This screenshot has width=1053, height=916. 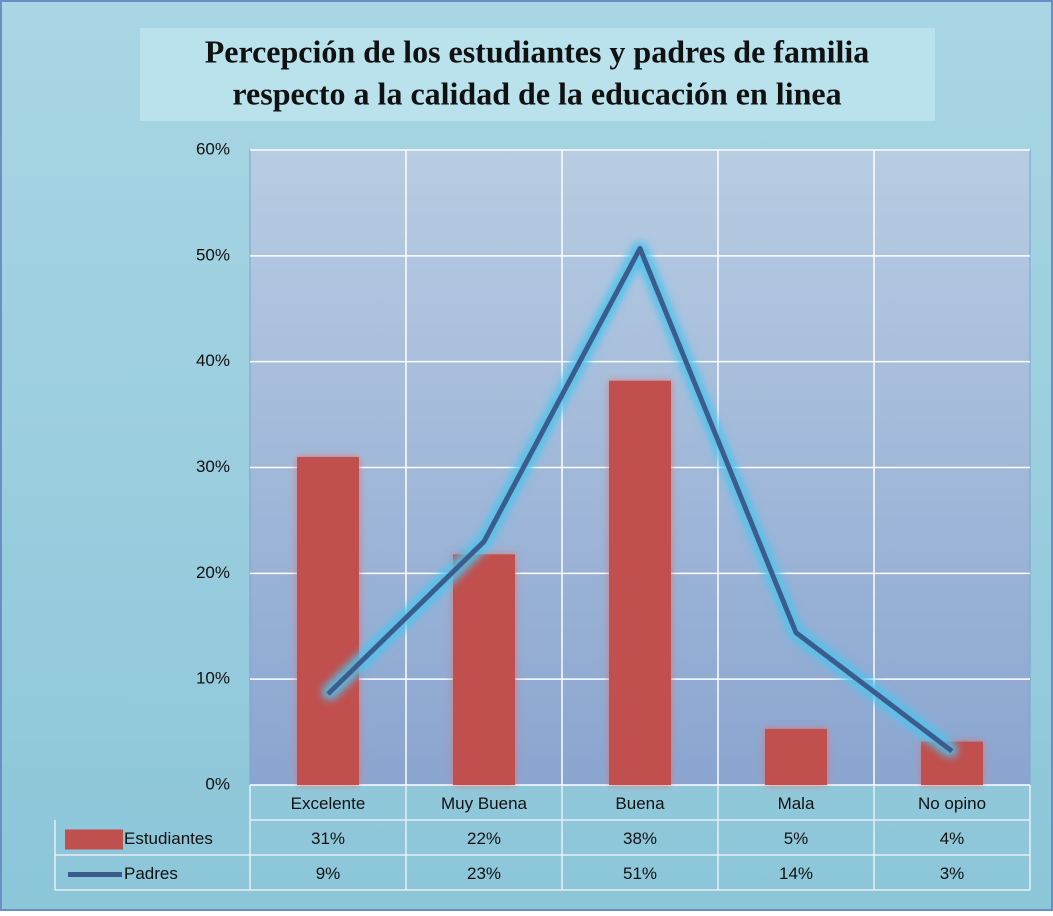 What do you see at coordinates (213, 254) in the screenshot?
I see `y-tick-label: 50%` at bounding box center [213, 254].